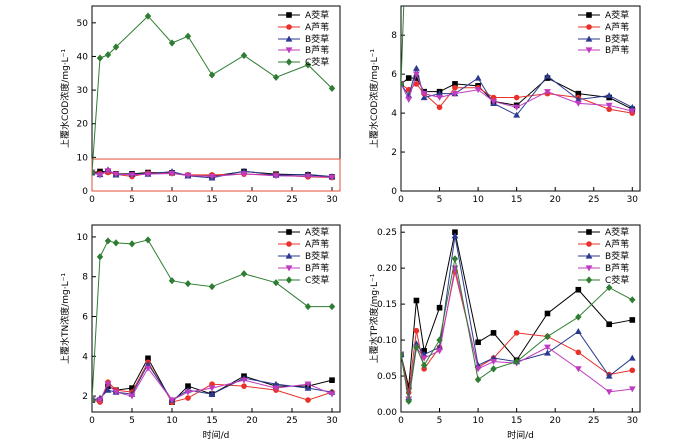  What do you see at coordinates (520, 98) in the screenshot?
I see `plot-frame` at bounding box center [520, 98].